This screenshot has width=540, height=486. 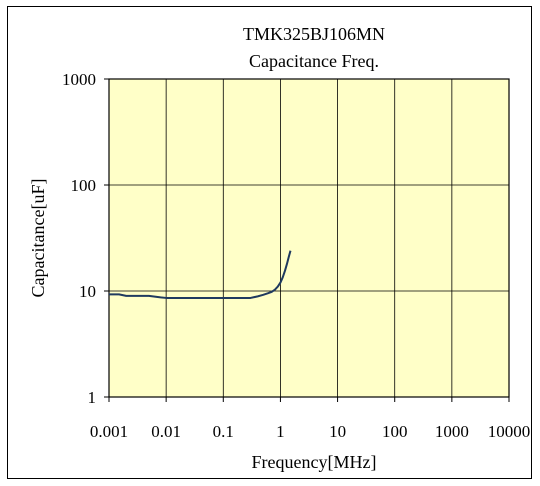 I want to click on x-tick-label: 100, so click(x=395, y=431).